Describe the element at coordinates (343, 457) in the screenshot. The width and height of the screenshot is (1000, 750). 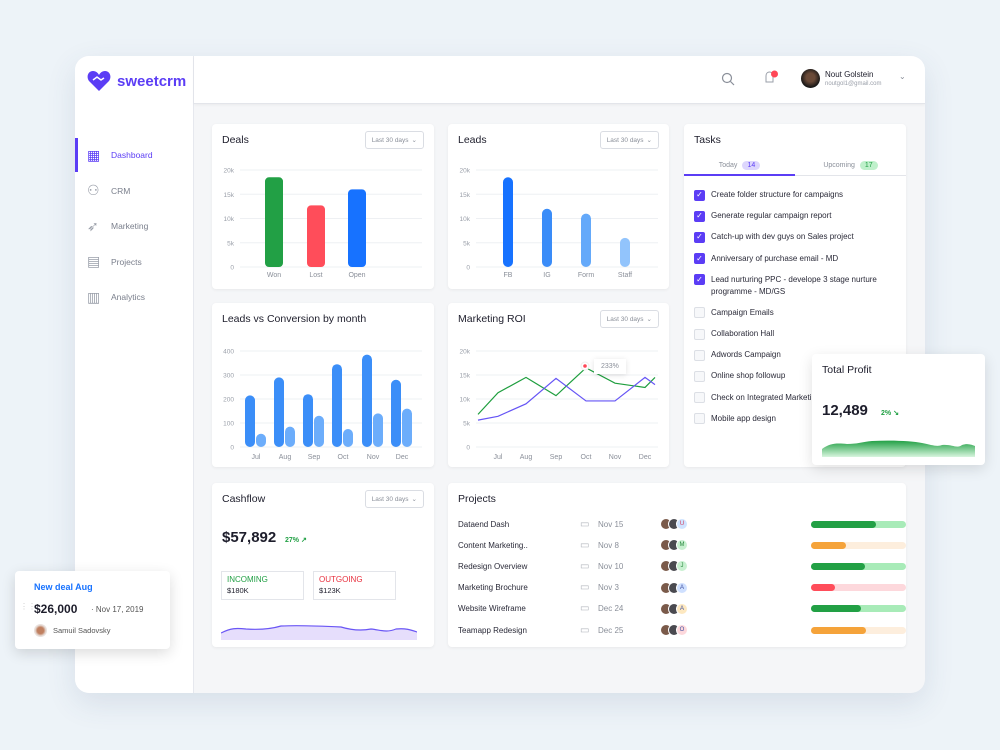
I see `x-tick-label: Oct` at that location.